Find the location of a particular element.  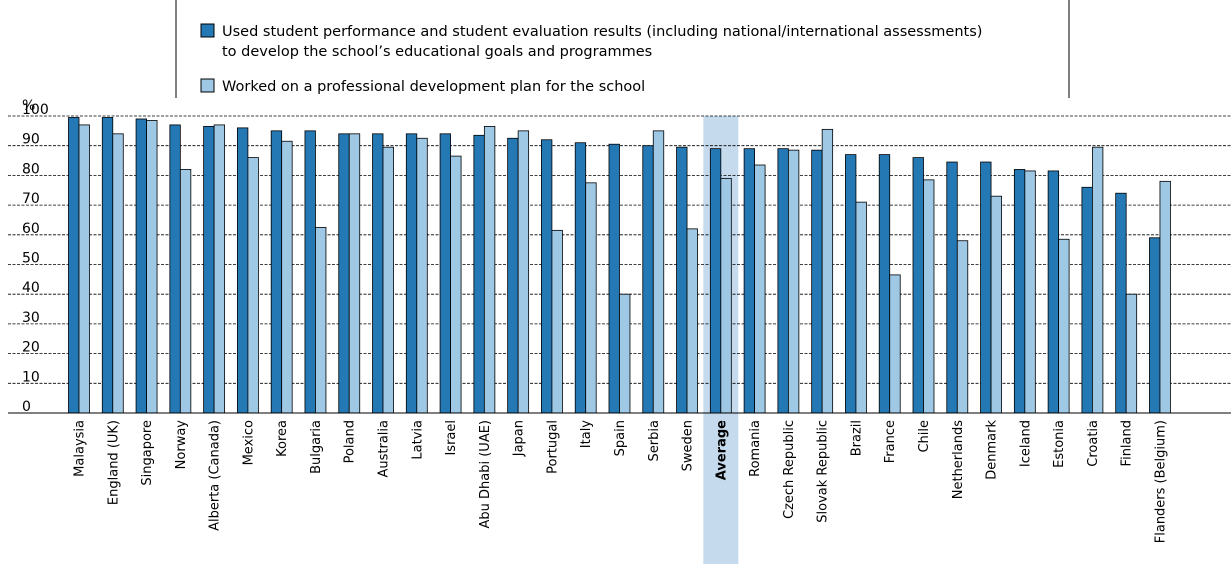

y-tick-label: 10 is located at coordinates (31, 377).